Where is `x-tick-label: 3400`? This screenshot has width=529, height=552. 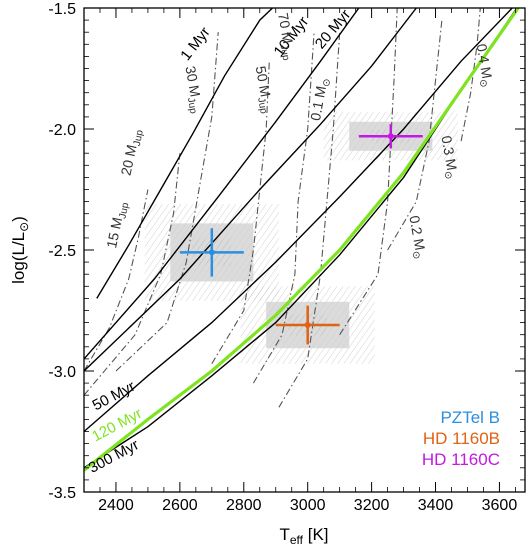 x-tick-label: 3400 is located at coordinates (436, 505).